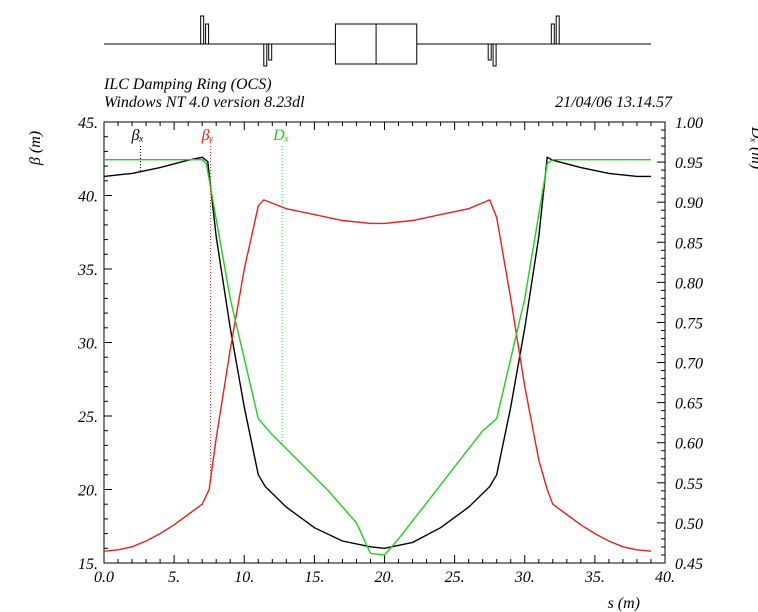 This screenshot has width=758, height=612. Describe the element at coordinates (204, 102) in the screenshot. I see `chart-title-line2: Windows NT 4.0 version 8.23dl` at that location.